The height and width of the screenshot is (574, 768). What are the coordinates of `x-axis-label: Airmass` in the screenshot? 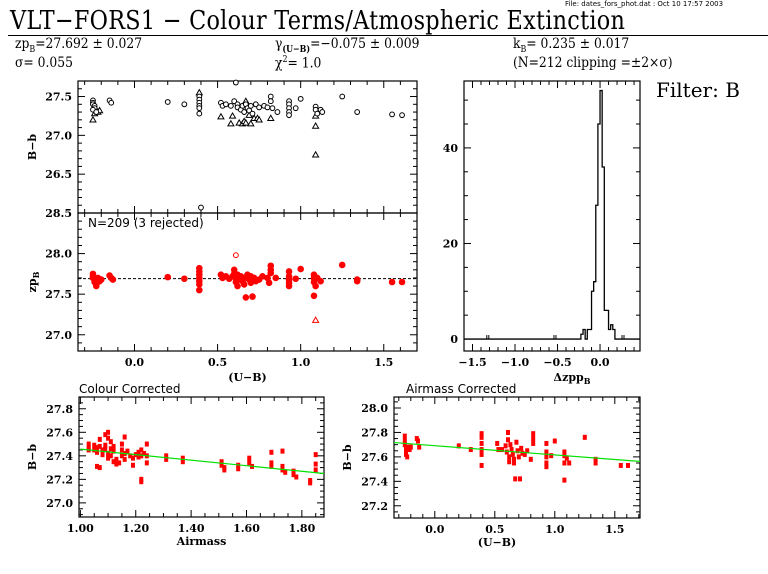 It's located at (201, 541).